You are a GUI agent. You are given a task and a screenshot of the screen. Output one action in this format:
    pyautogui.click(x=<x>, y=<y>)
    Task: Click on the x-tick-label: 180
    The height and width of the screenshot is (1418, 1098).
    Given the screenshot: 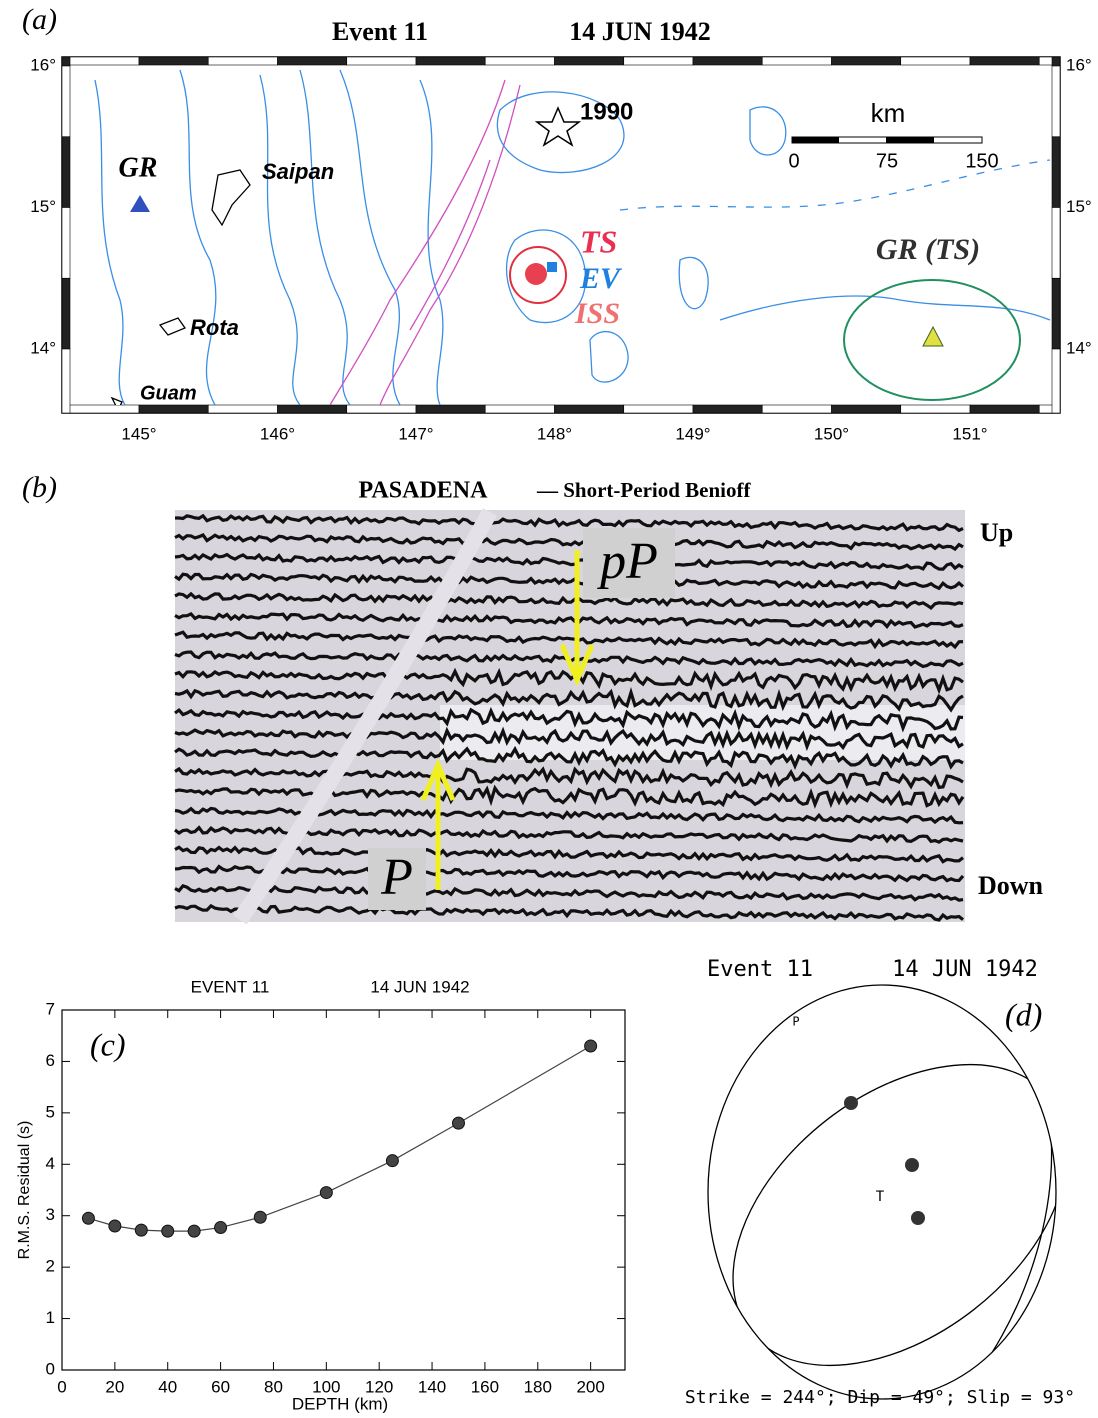 What is the action you would take?
    pyautogui.click(x=538, y=1386)
    